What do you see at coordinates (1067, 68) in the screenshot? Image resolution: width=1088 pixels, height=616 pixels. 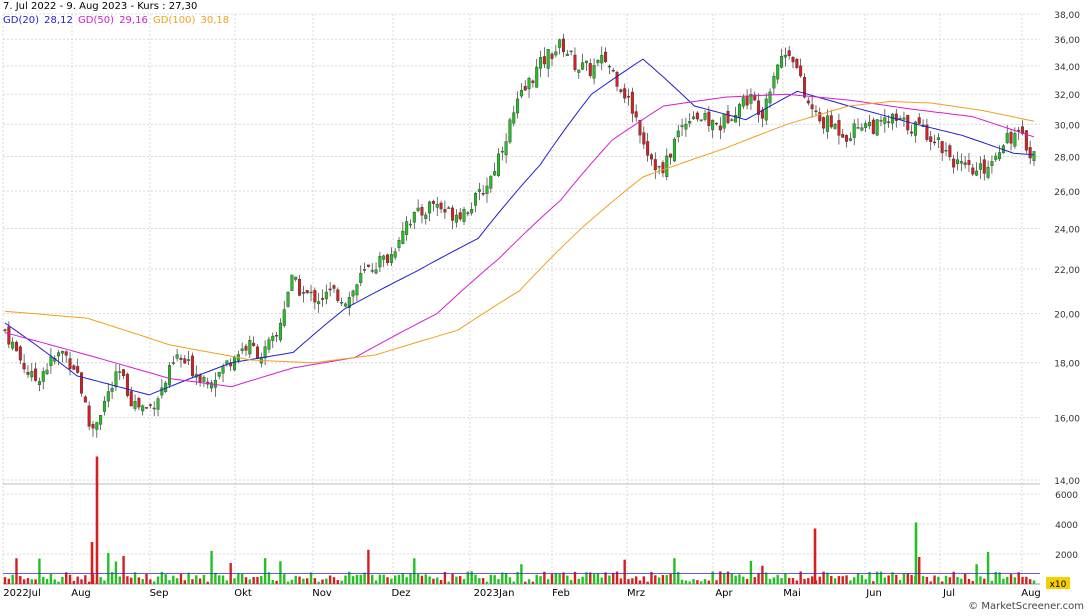 I see `price-tick-label: 34,00` at bounding box center [1067, 68].